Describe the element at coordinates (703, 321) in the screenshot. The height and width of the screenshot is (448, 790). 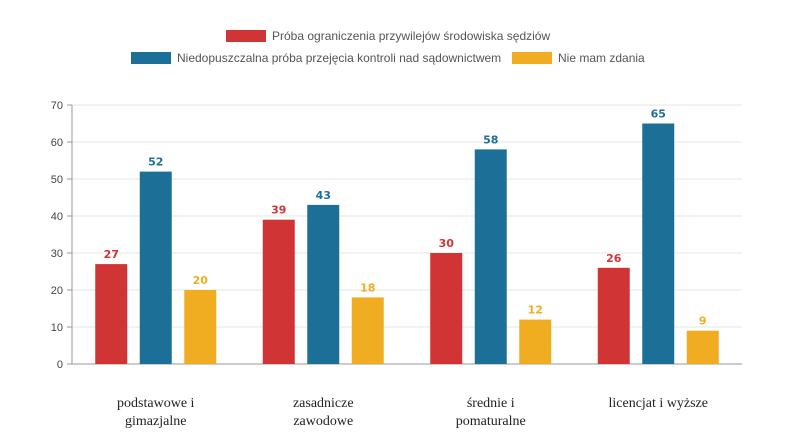
I see `bar-value-label: 9` at that location.